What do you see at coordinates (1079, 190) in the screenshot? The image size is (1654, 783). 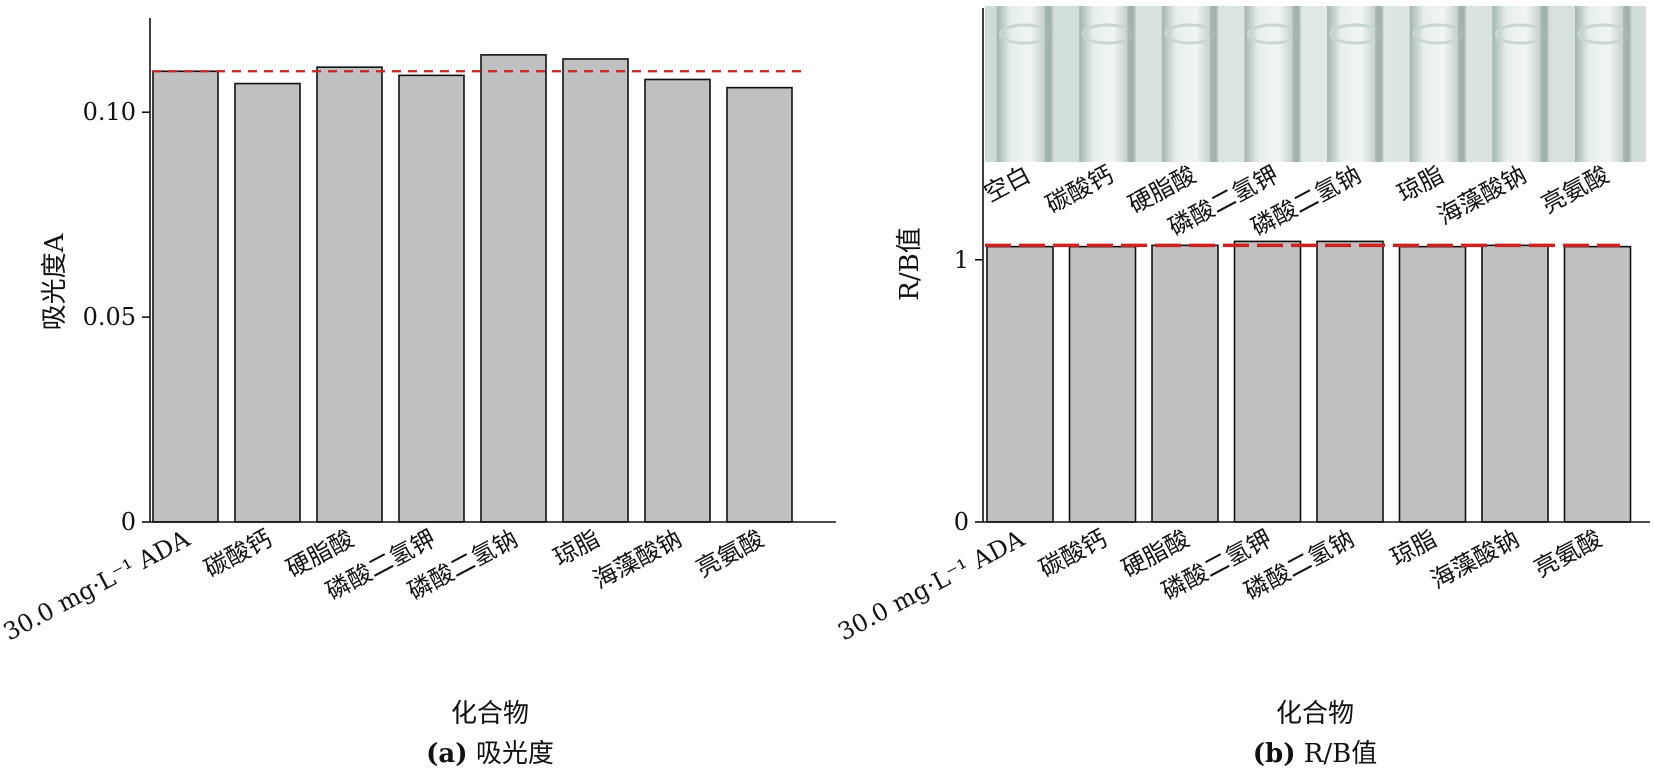 I see `photo-label-2: 碳酸钙` at bounding box center [1079, 190].